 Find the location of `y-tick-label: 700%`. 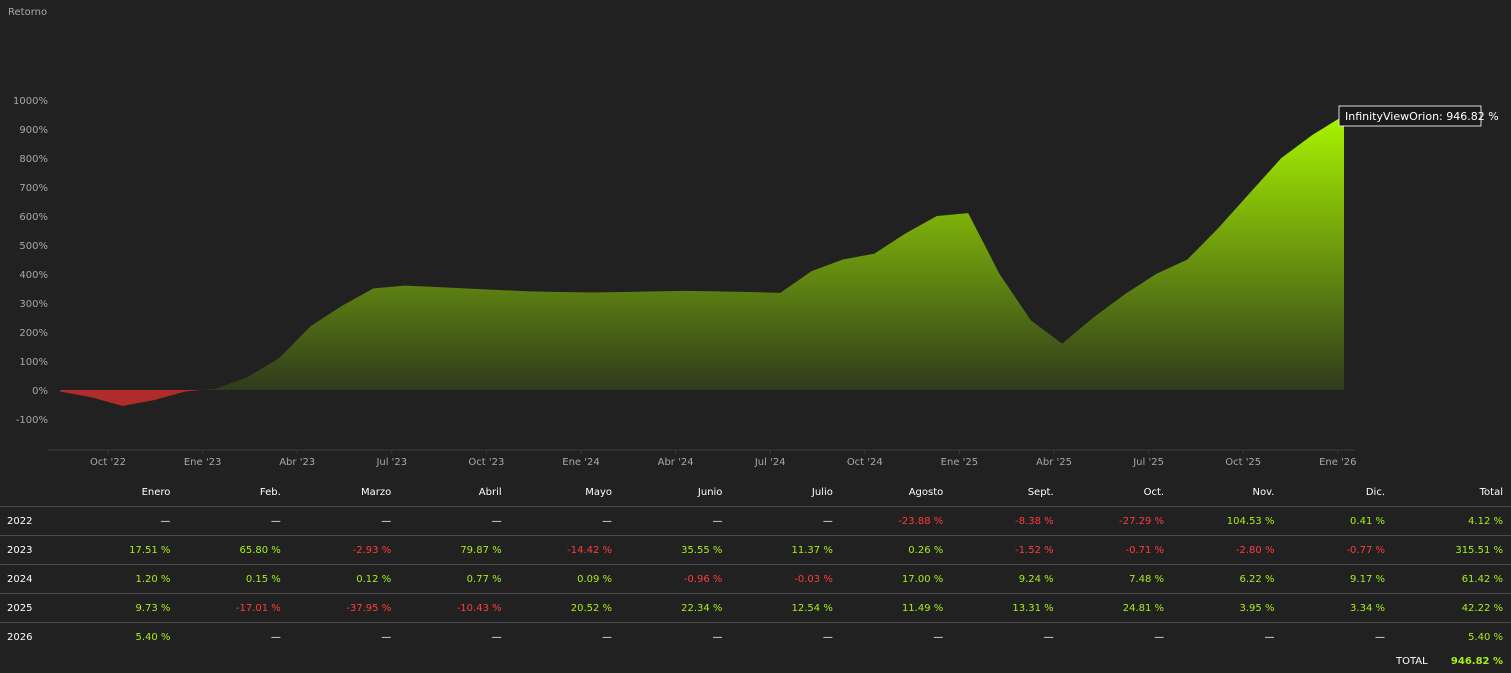

y-tick-label: 700% is located at coordinates (33, 188).